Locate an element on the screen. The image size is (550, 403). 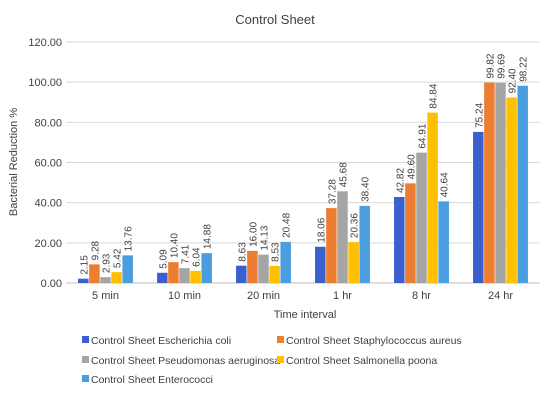
data-label: 8.53 is located at coordinates (276, 252).